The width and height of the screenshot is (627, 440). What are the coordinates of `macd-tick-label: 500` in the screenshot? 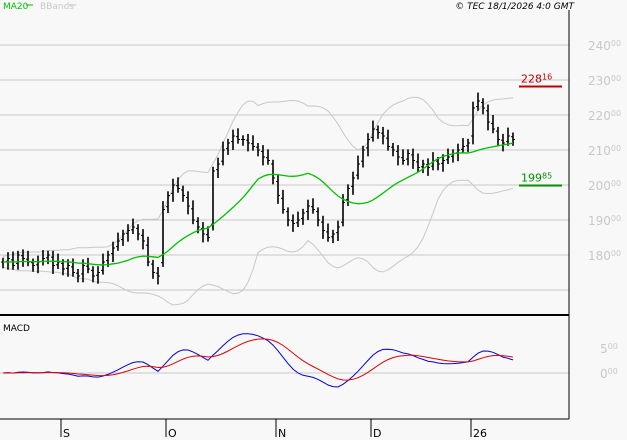 It's located at (609, 349).